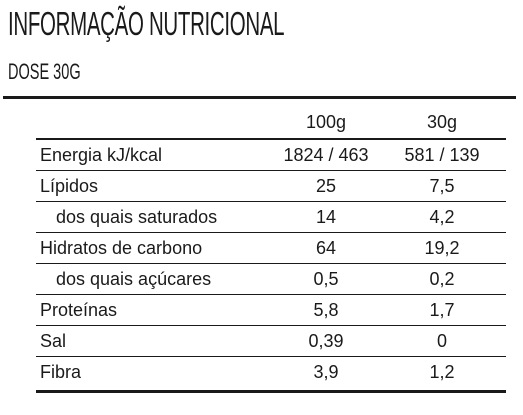 The height and width of the screenshot is (415, 523). I want to click on value-100g: 14, so click(326, 217).